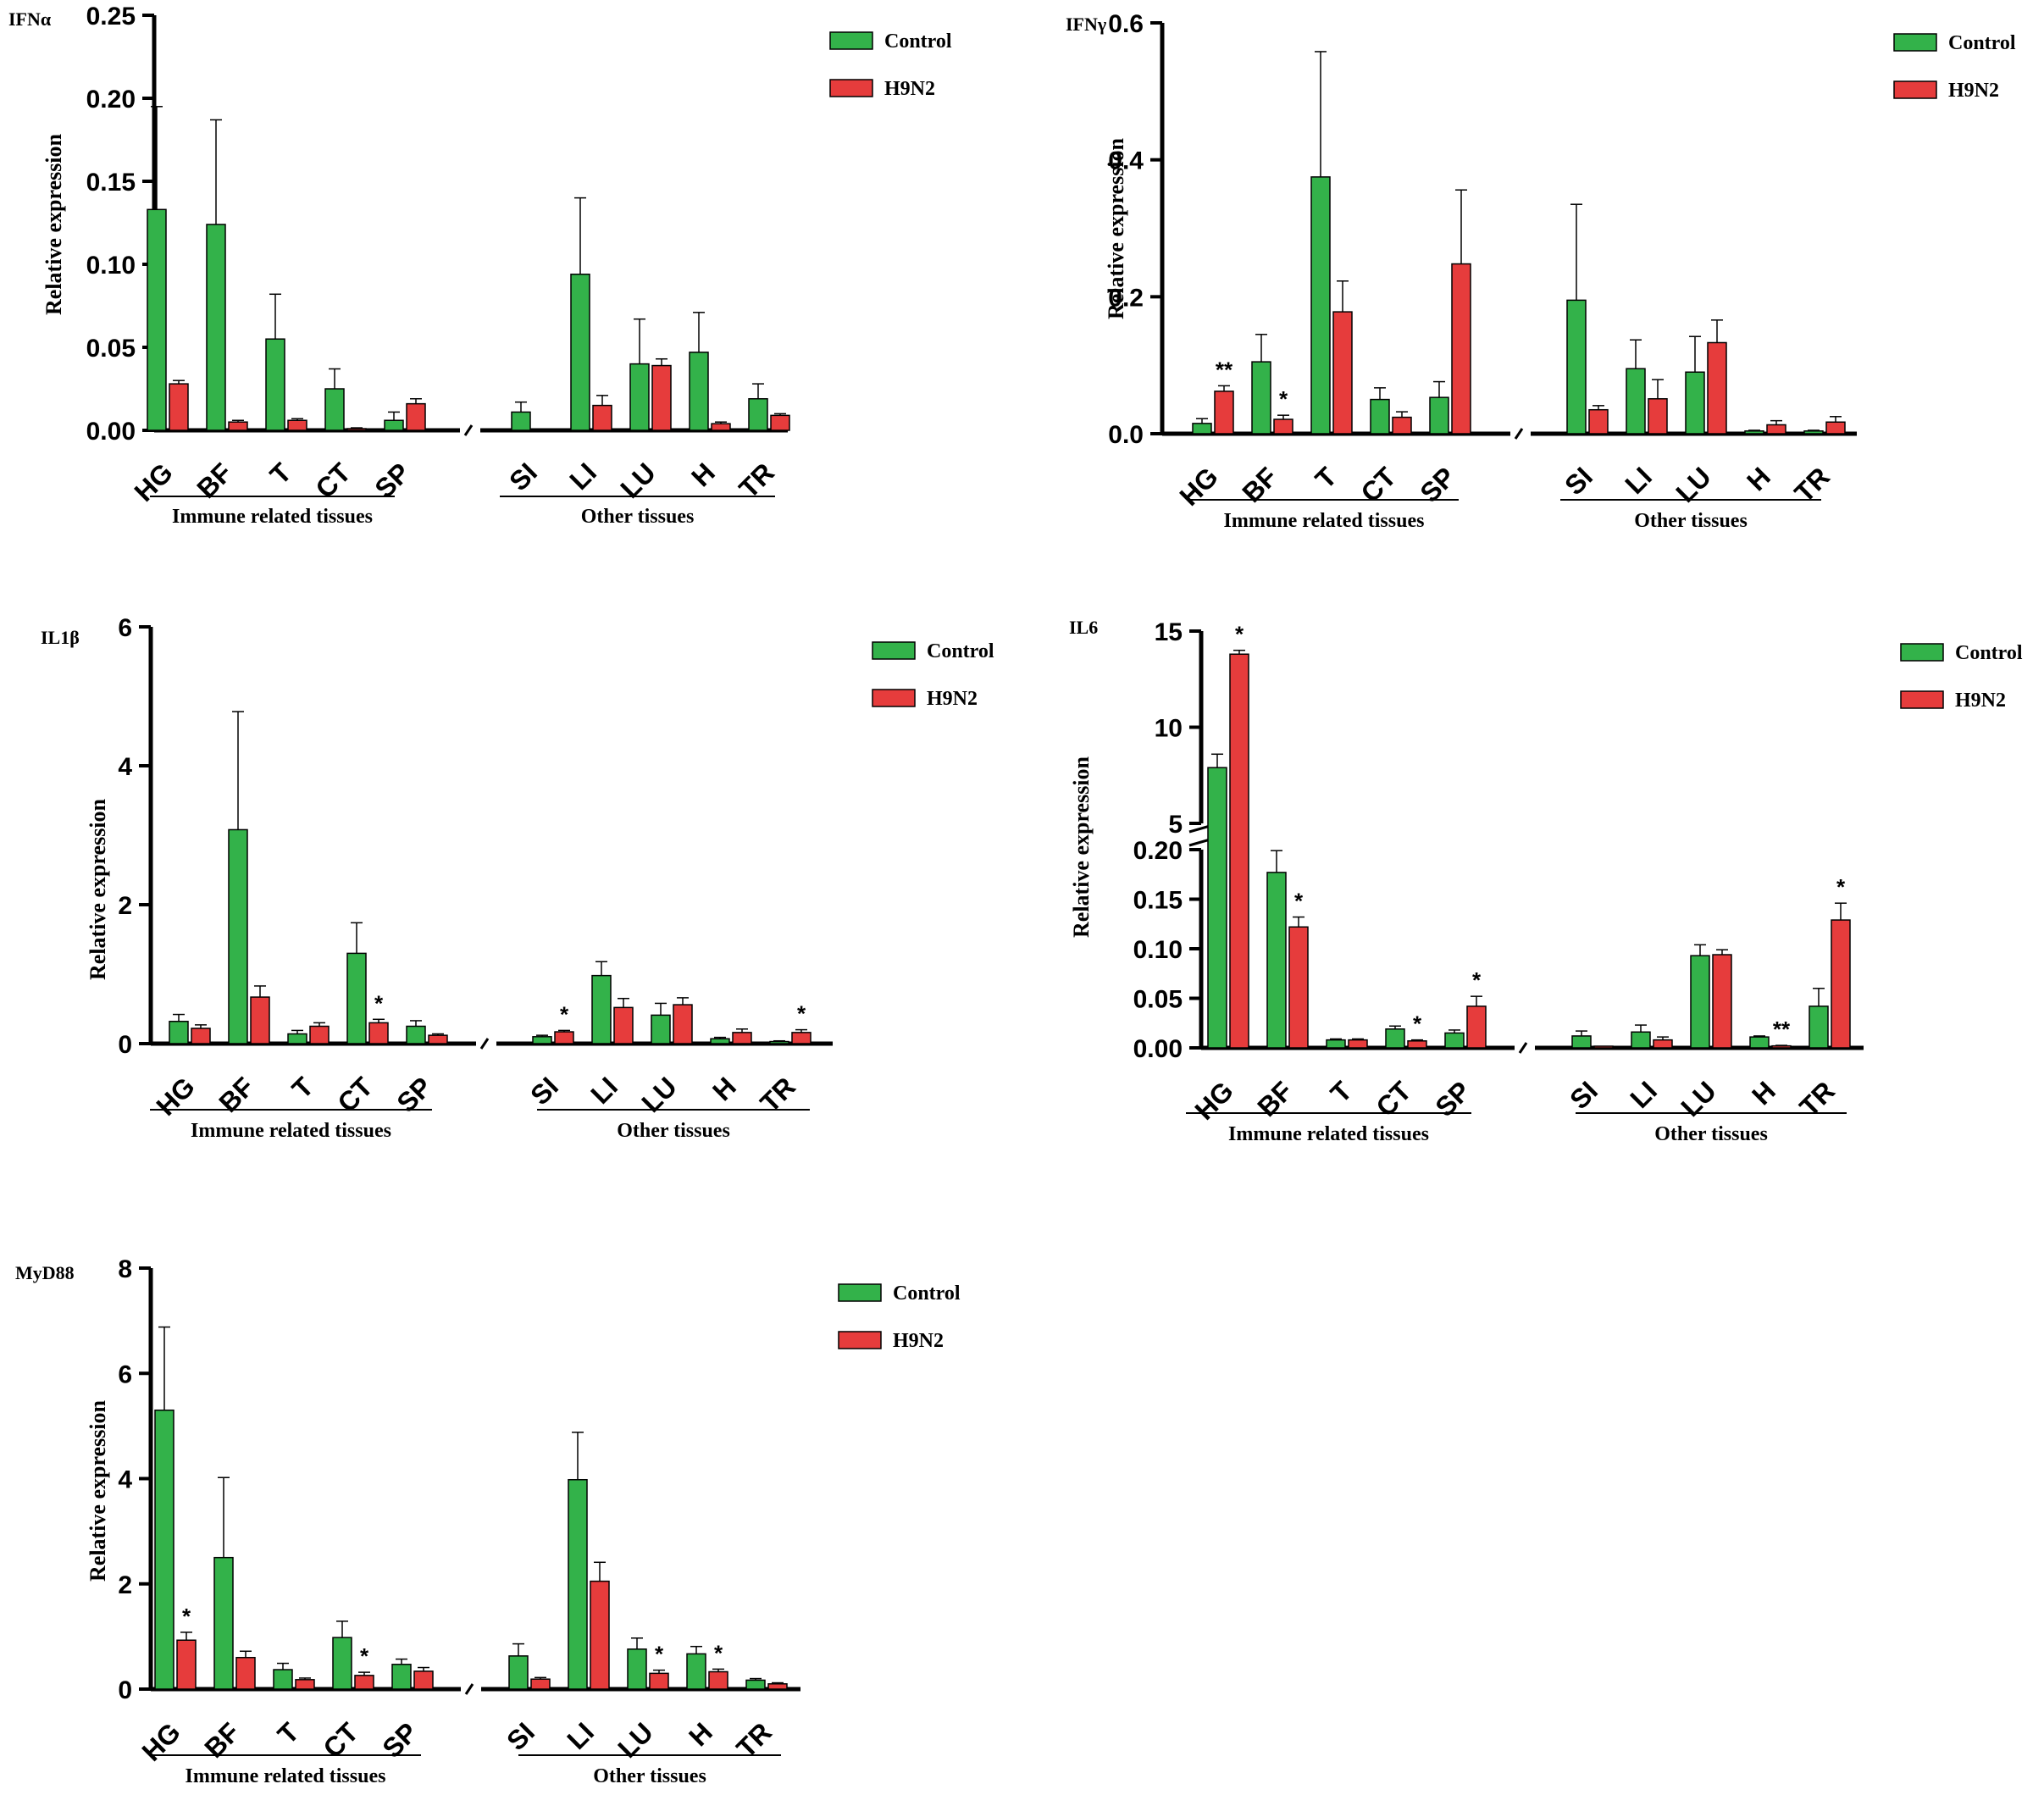  What do you see at coordinates (1158, 1000) in the screenshot?
I see `y-tick-label: 0.05` at bounding box center [1158, 1000].